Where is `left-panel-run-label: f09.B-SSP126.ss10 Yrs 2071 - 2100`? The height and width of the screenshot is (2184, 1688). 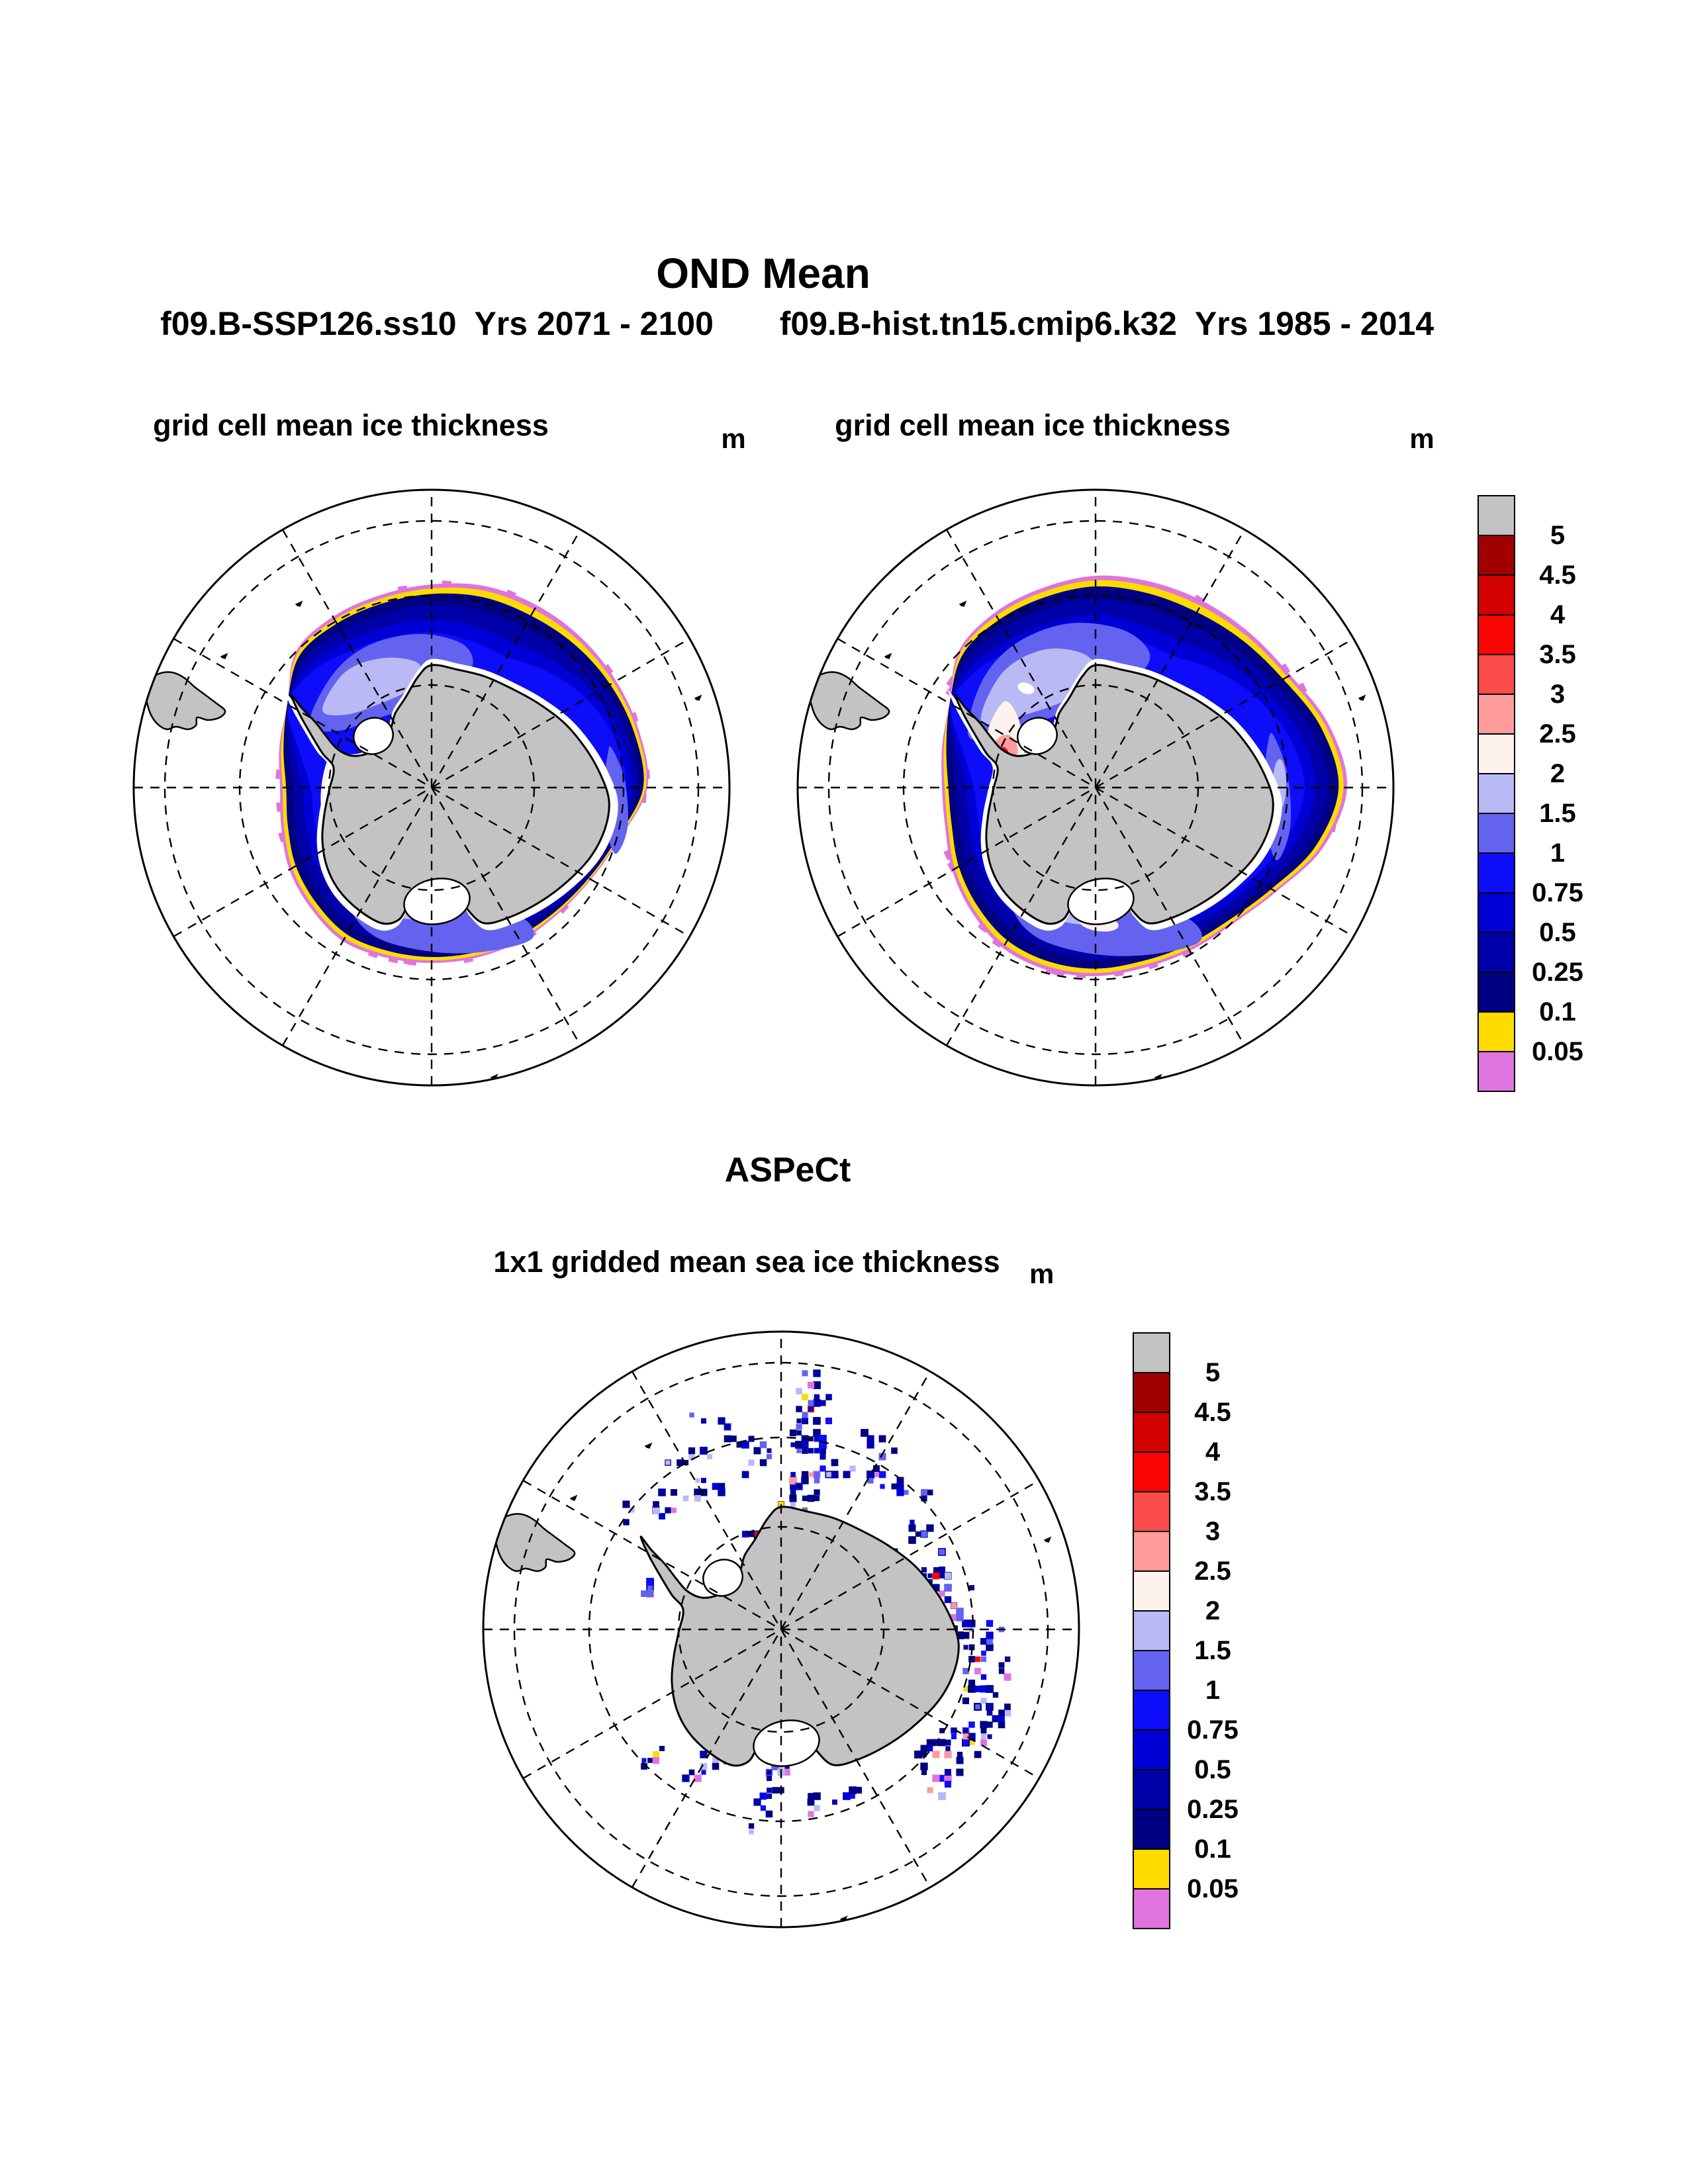
left-panel-run-label: f09.B-SSP126.ss10 Yrs 2071 - 2100 is located at coordinates (437, 323).